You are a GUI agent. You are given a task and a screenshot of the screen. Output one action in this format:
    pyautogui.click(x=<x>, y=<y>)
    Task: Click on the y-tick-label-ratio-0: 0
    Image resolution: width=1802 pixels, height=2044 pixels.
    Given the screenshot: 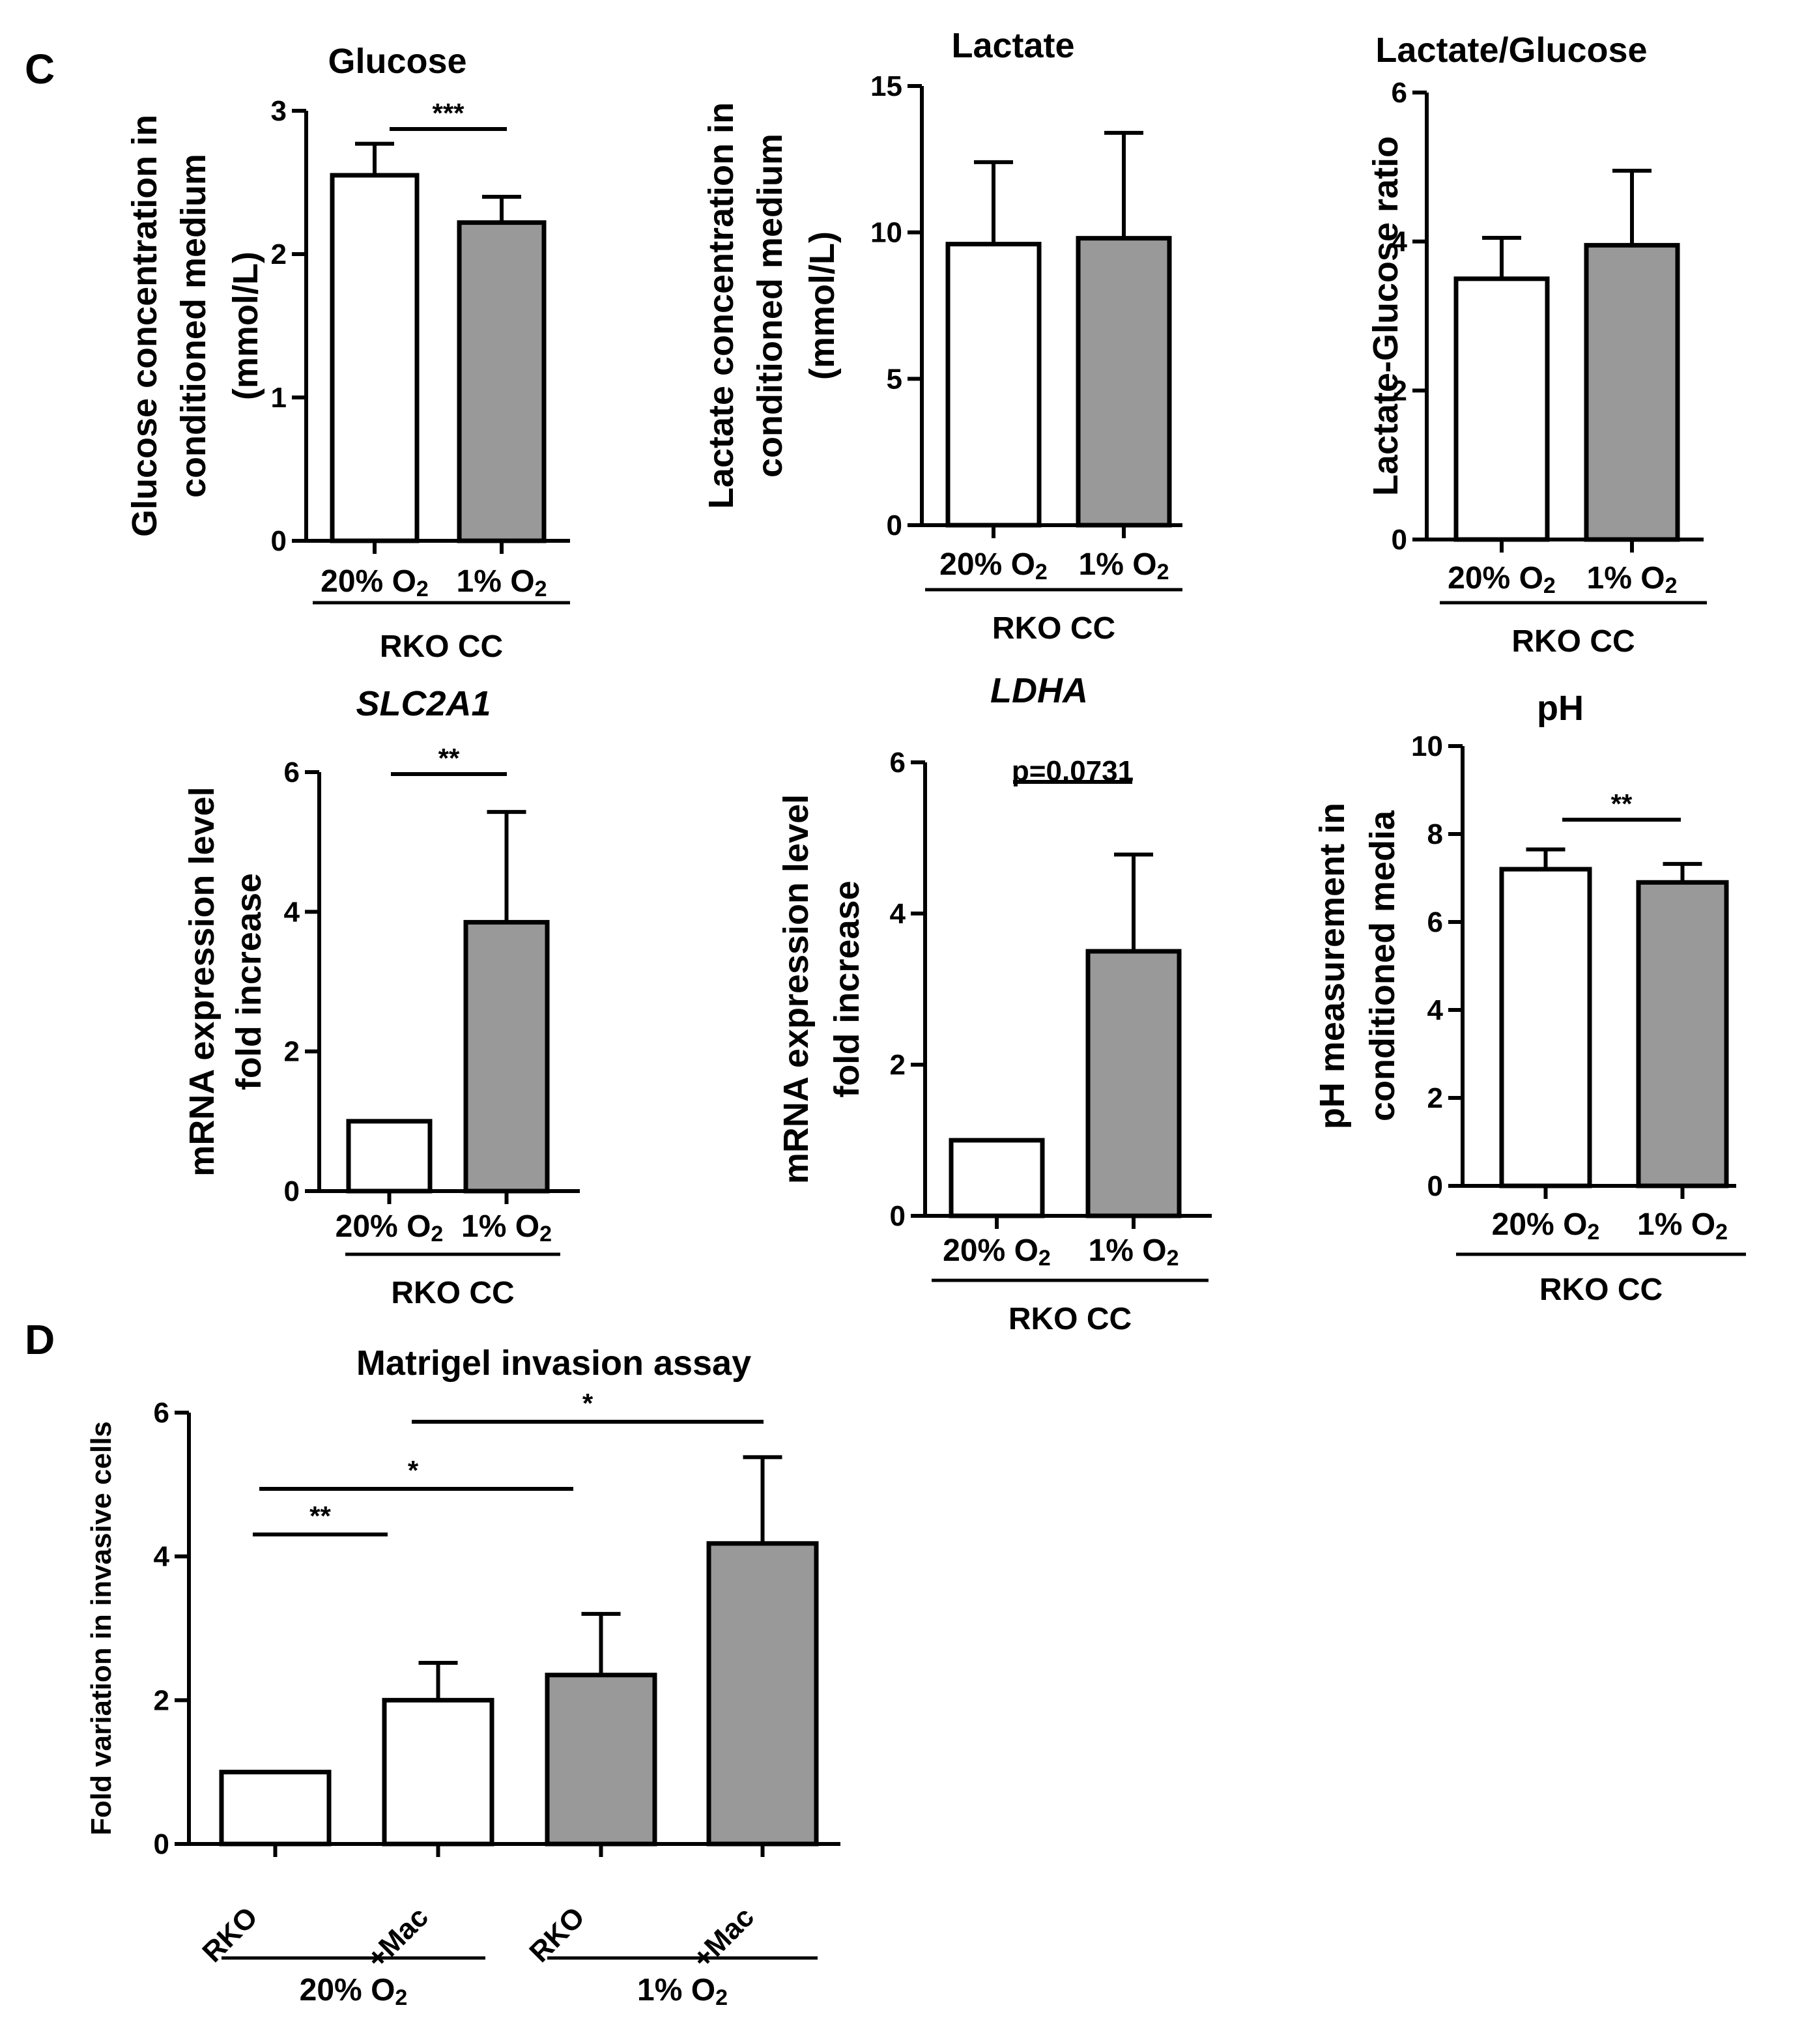 What is the action you would take?
    pyautogui.click(x=1399, y=540)
    